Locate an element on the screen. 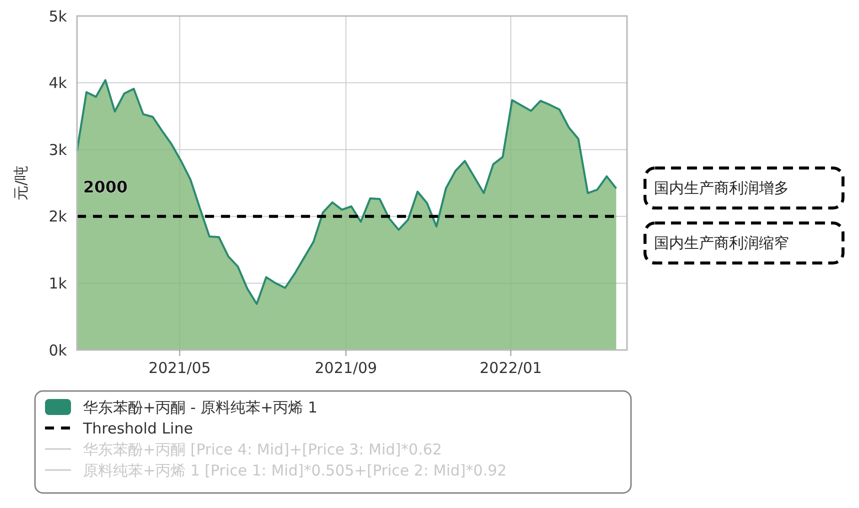 The width and height of the screenshot is (859, 508). text: 国内生产商利润缩窄 is located at coordinates (721, 243).